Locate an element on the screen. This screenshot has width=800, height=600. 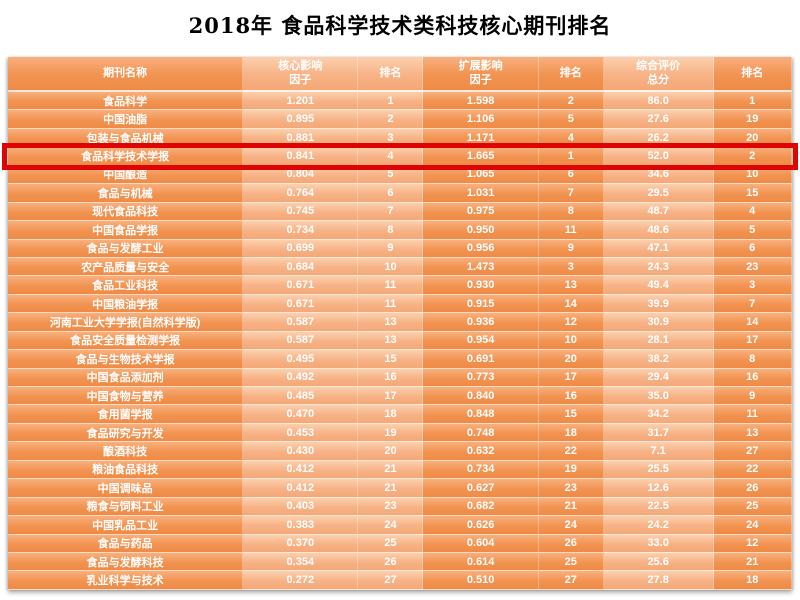
core-rank-cell: 7 is located at coordinates (391, 212).